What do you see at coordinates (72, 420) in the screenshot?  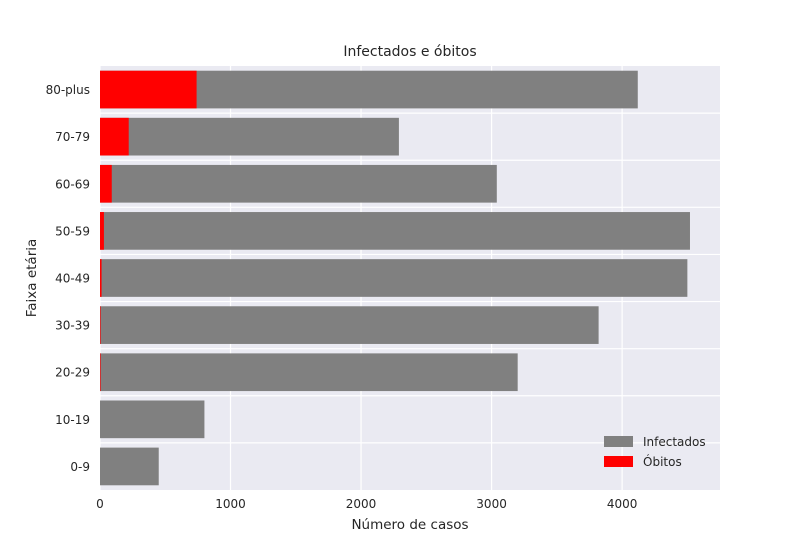 I see `y-tick-label: 10-19` at bounding box center [72, 420].